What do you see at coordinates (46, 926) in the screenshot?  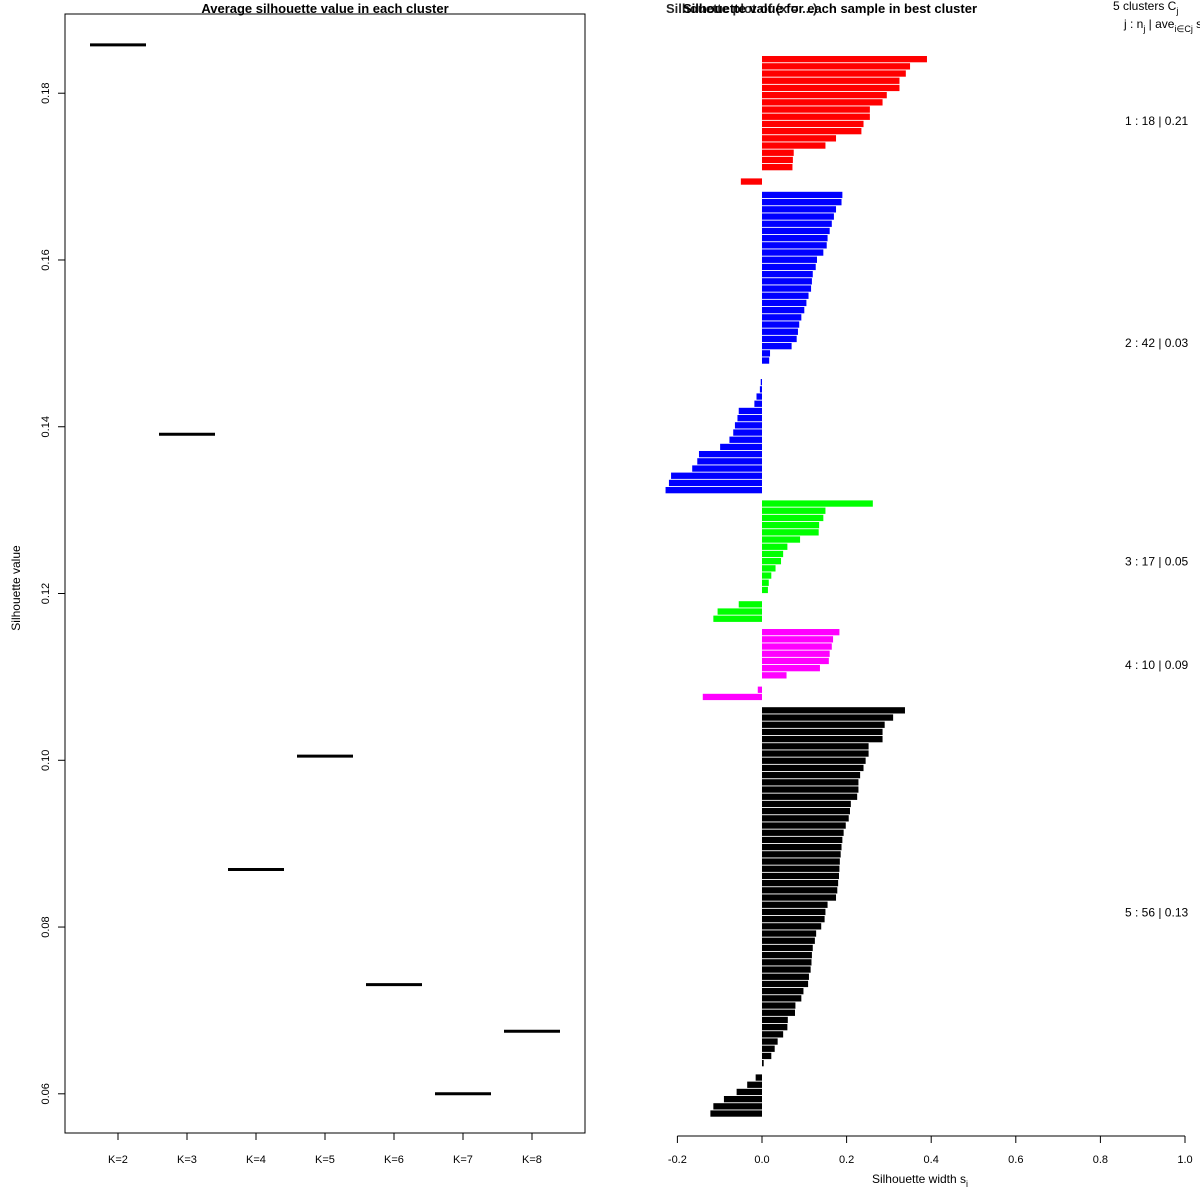 I see `left-y-tick-label: 0.08` at bounding box center [46, 926].